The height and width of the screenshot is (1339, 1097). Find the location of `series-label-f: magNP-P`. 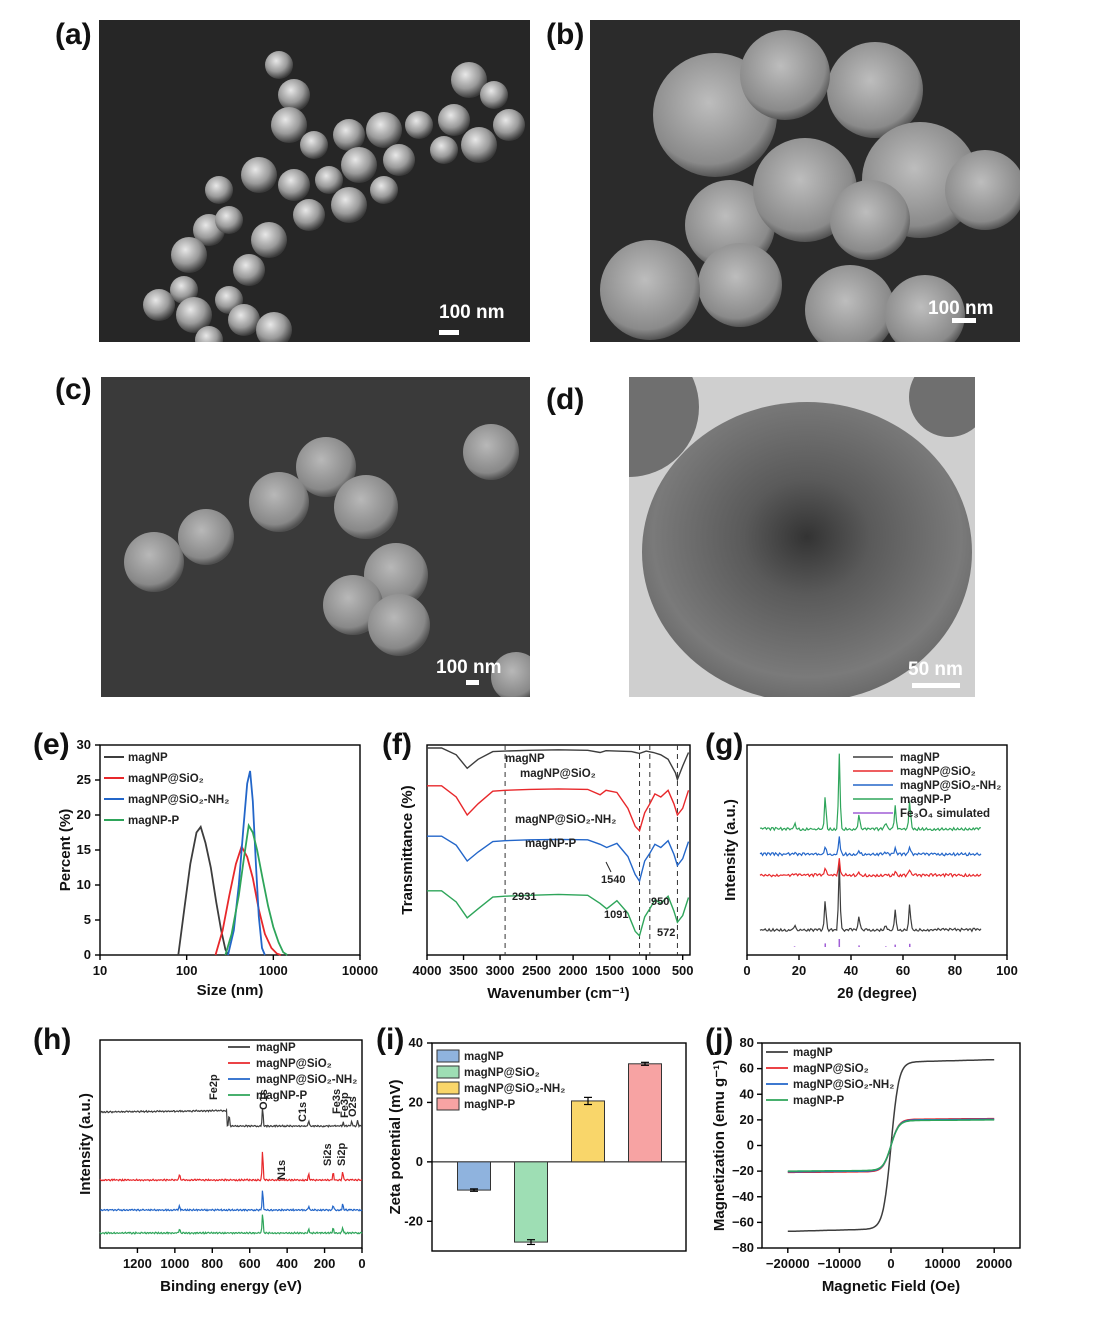

series-label-f: magNP-P is located at coordinates (550, 844).